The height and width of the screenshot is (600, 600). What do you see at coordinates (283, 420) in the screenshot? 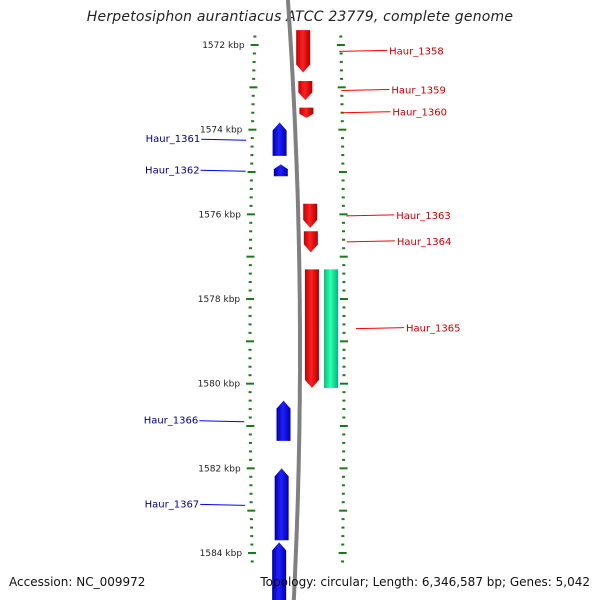
I see `gene-haur-1366-arrow` at bounding box center [283, 420].